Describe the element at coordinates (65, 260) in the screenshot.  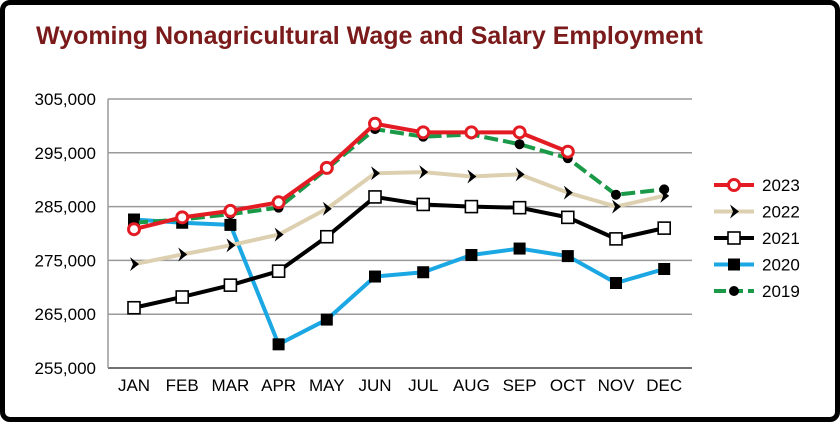
I see `y-tick-label: 275,000` at that location.